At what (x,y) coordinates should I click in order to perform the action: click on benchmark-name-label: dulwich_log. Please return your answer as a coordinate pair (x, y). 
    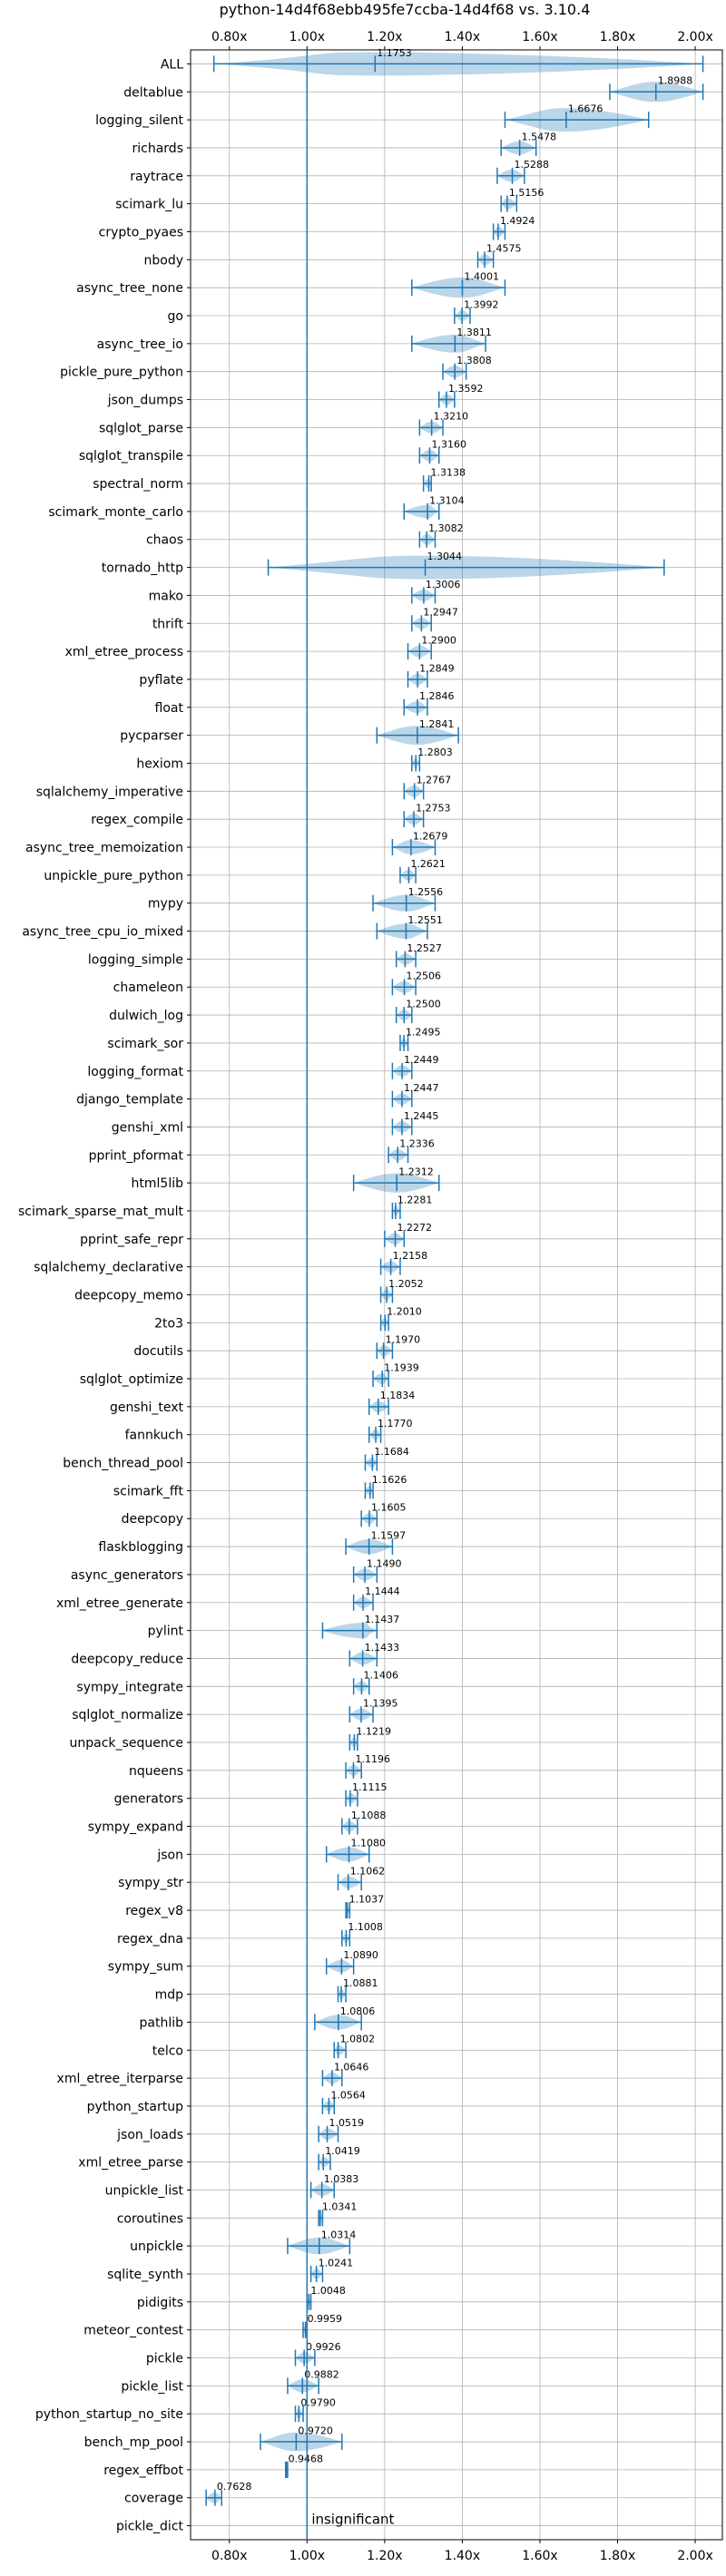
    Looking at the image, I should click on (146, 1016).